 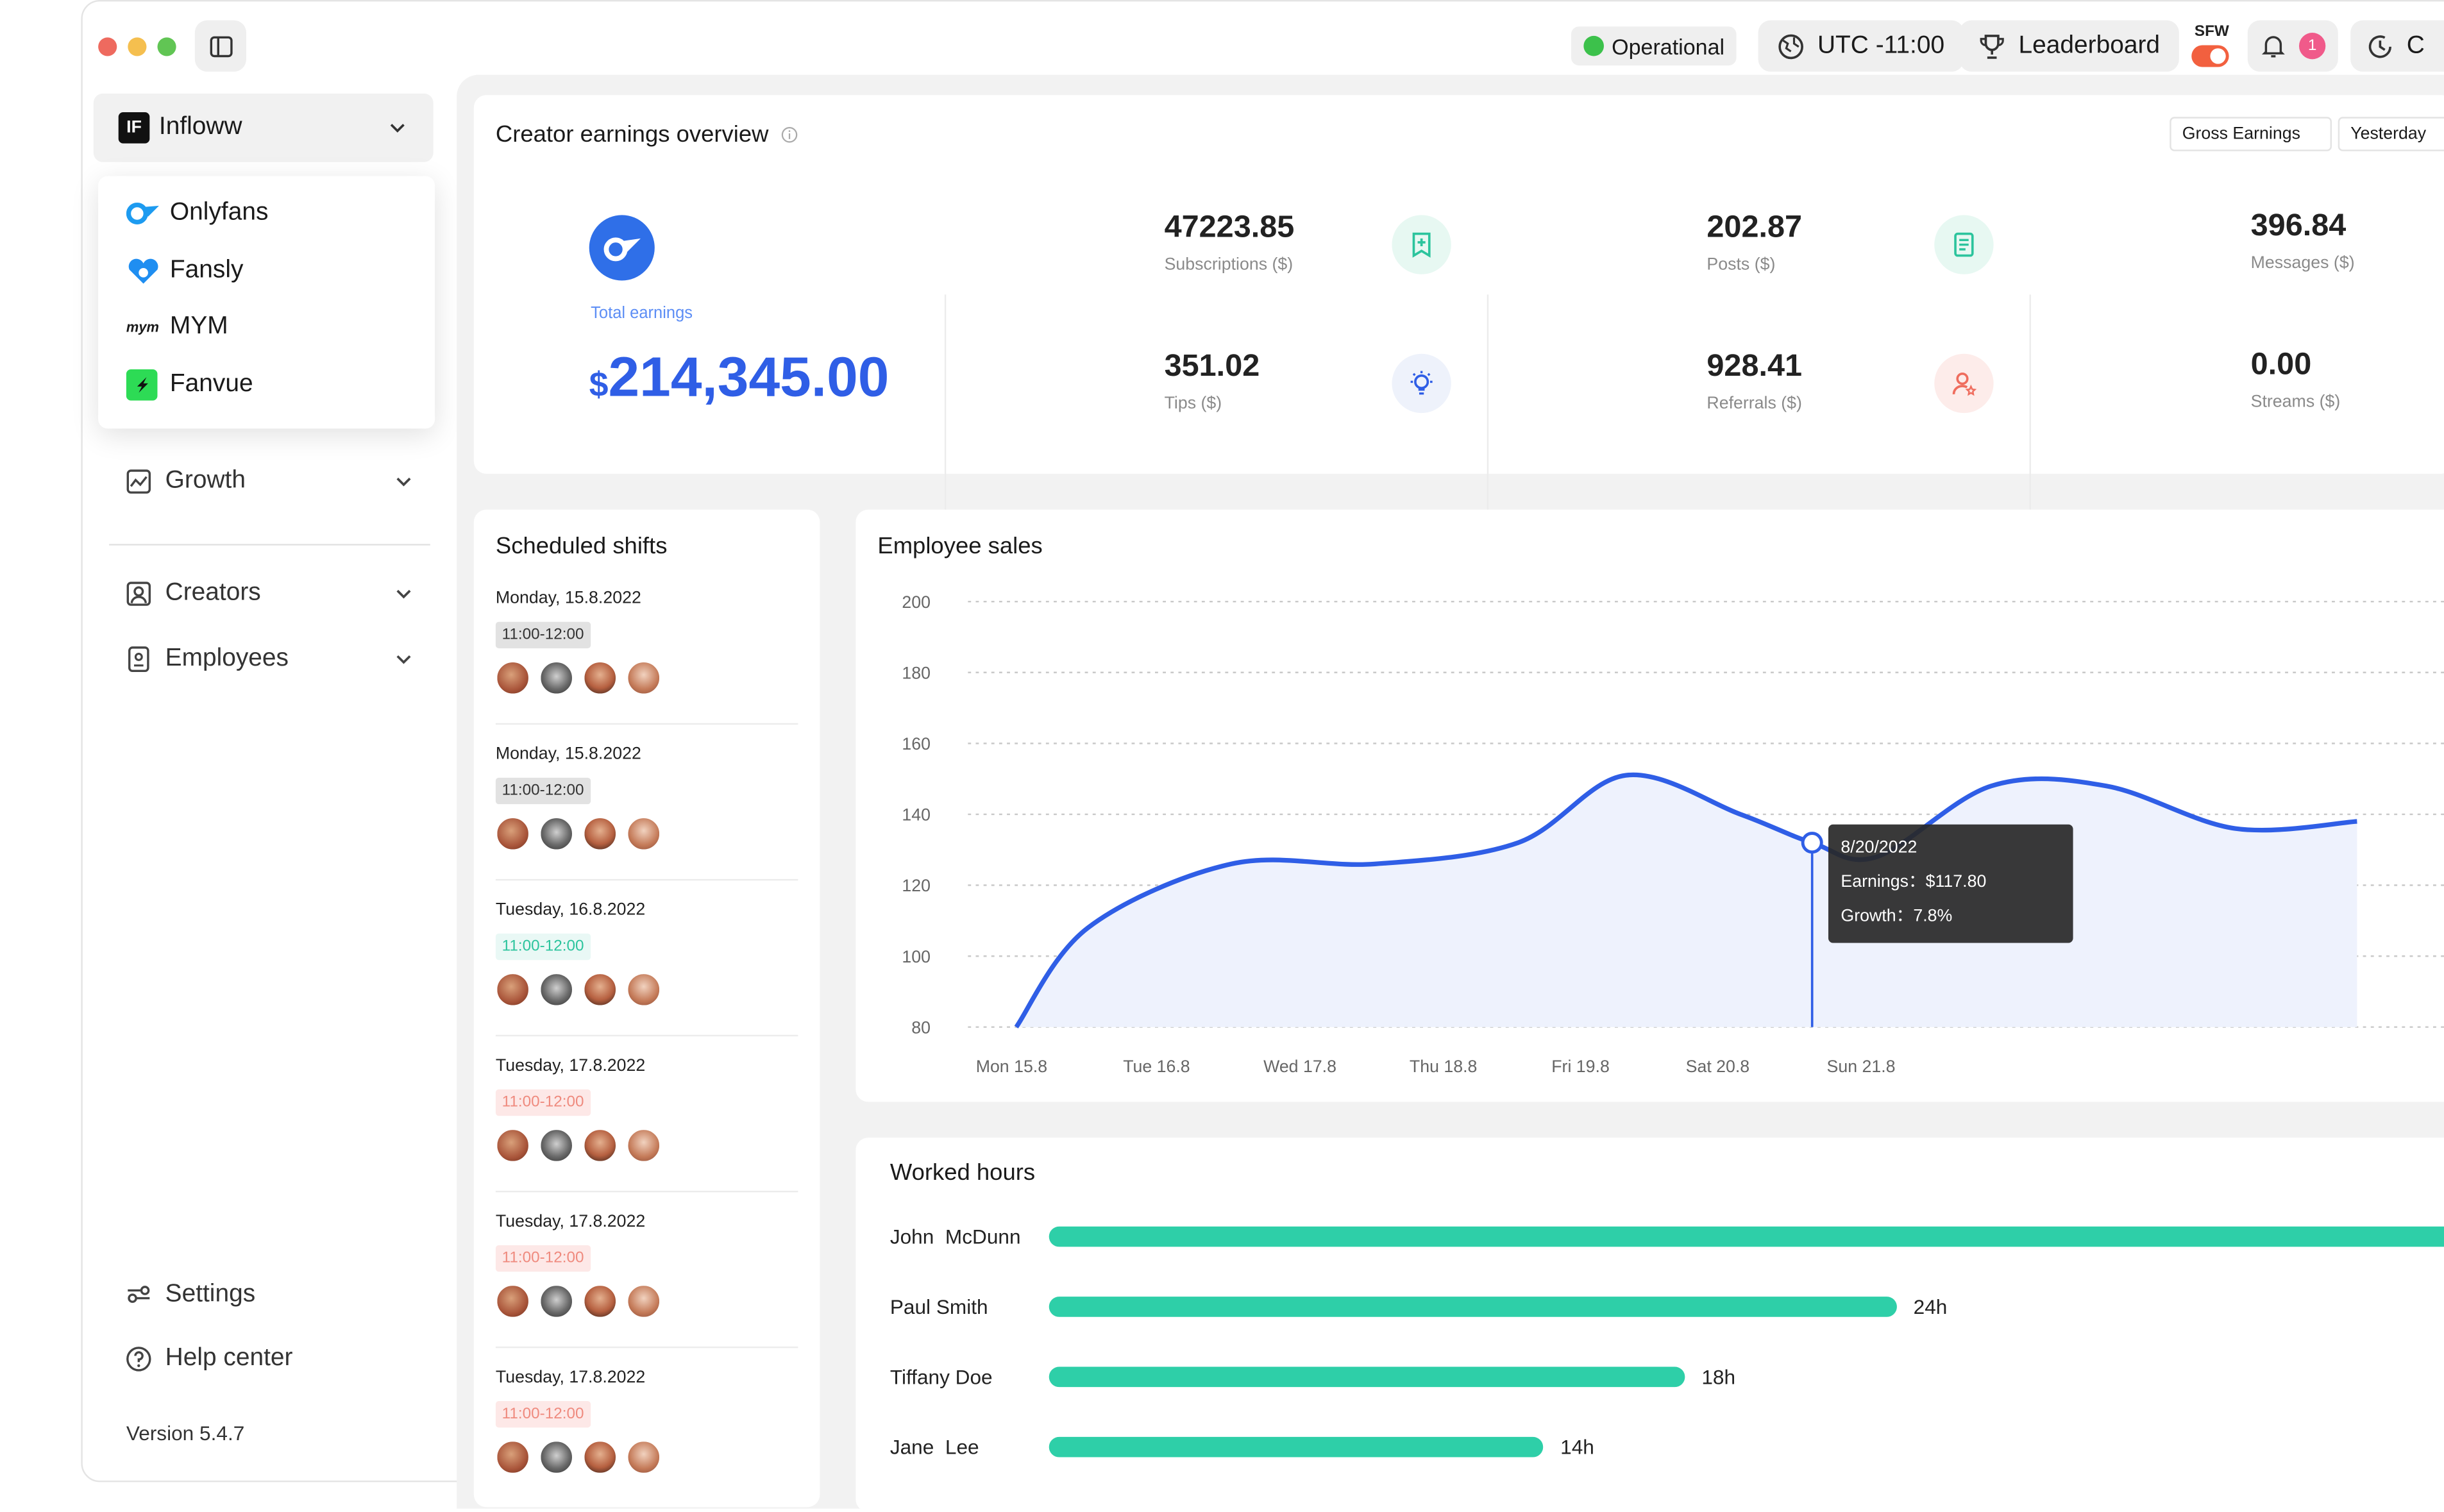 I want to click on x-tick-label: Fri 19.8, so click(x=1580, y=1066).